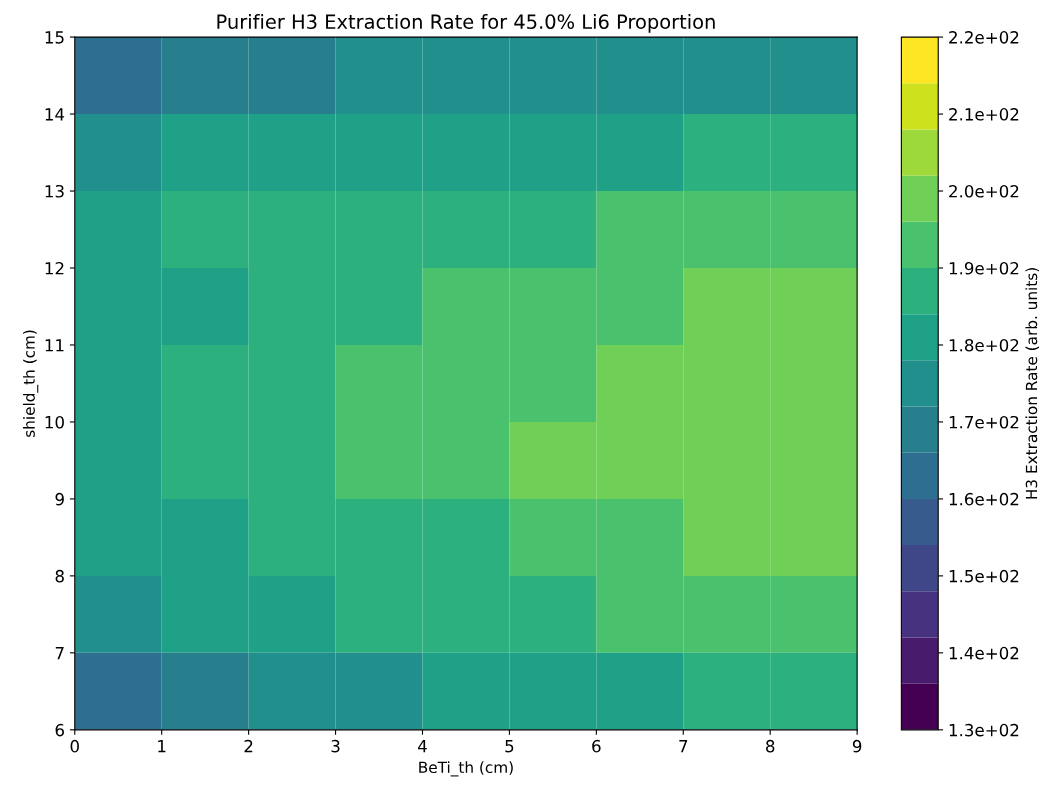  I want to click on color-bar-label: 1.9e+02, so click(984, 268).